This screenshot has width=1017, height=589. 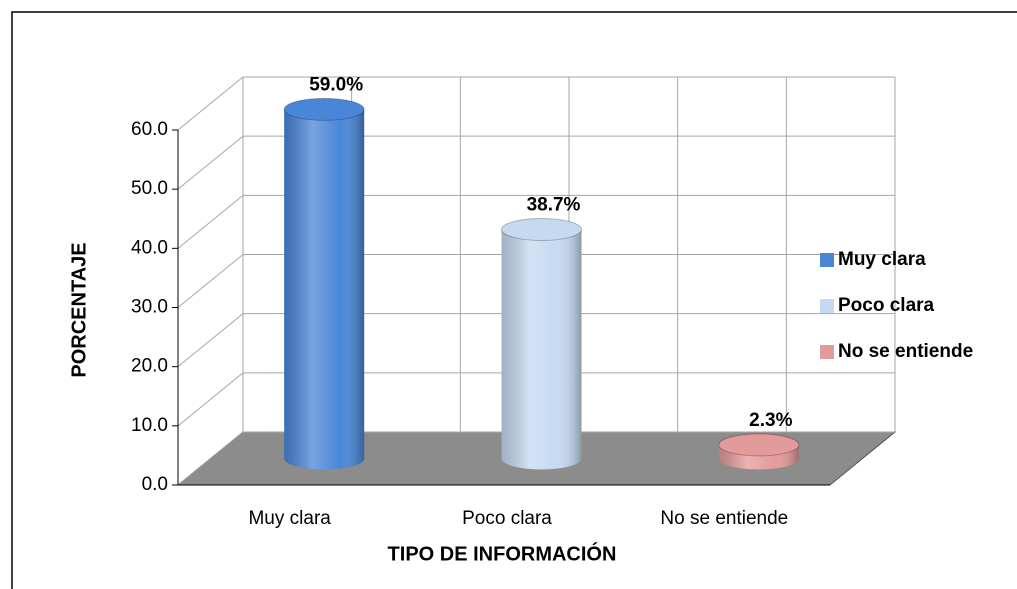 What do you see at coordinates (149, 247) in the screenshot?
I see `y-tick-label: 40.0` at bounding box center [149, 247].